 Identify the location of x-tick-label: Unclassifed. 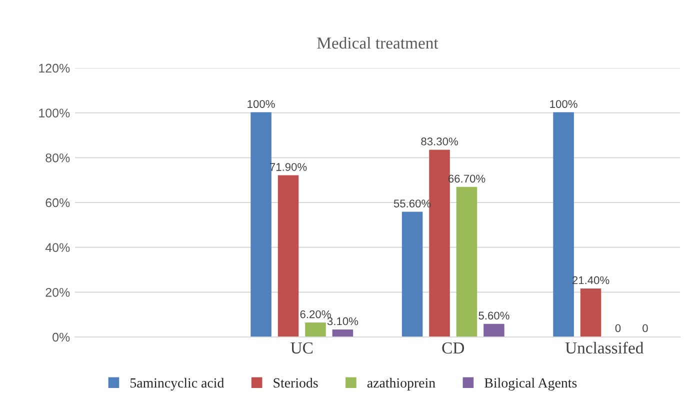
(604, 348).